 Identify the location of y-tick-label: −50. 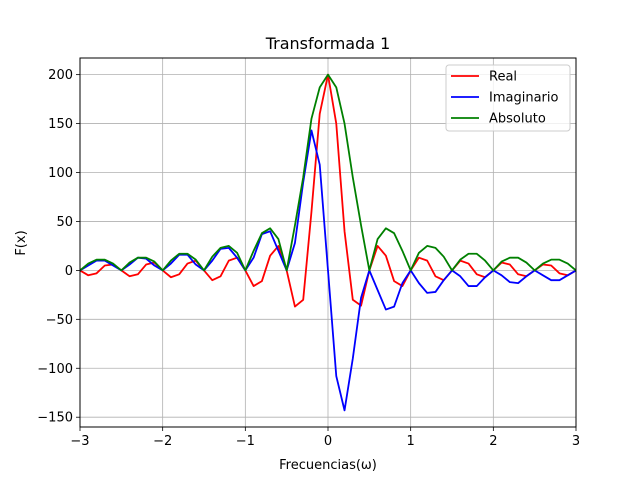
(59, 320).